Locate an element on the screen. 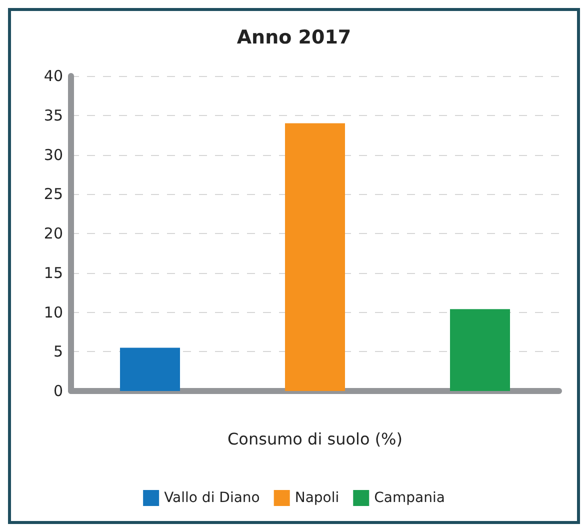 The height and width of the screenshot is (532, 588). x-axis-title: Consumo di suolo (%) is located at coordinates (315, 439).